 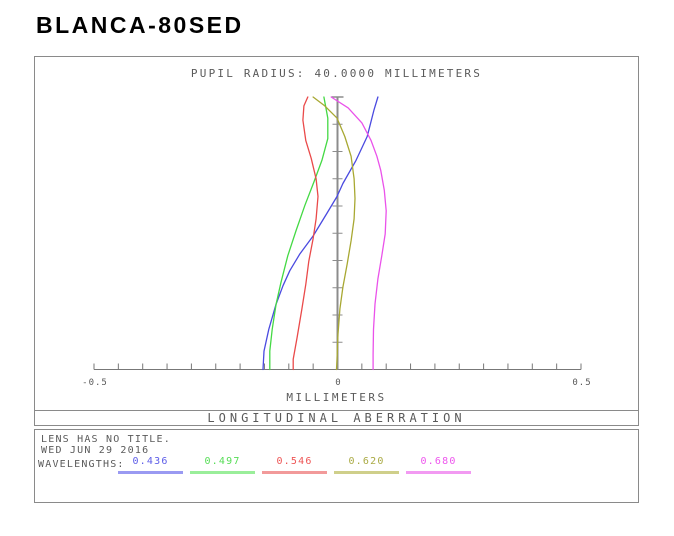 I want to click on curve-0.436, so click(x=320, y=233).